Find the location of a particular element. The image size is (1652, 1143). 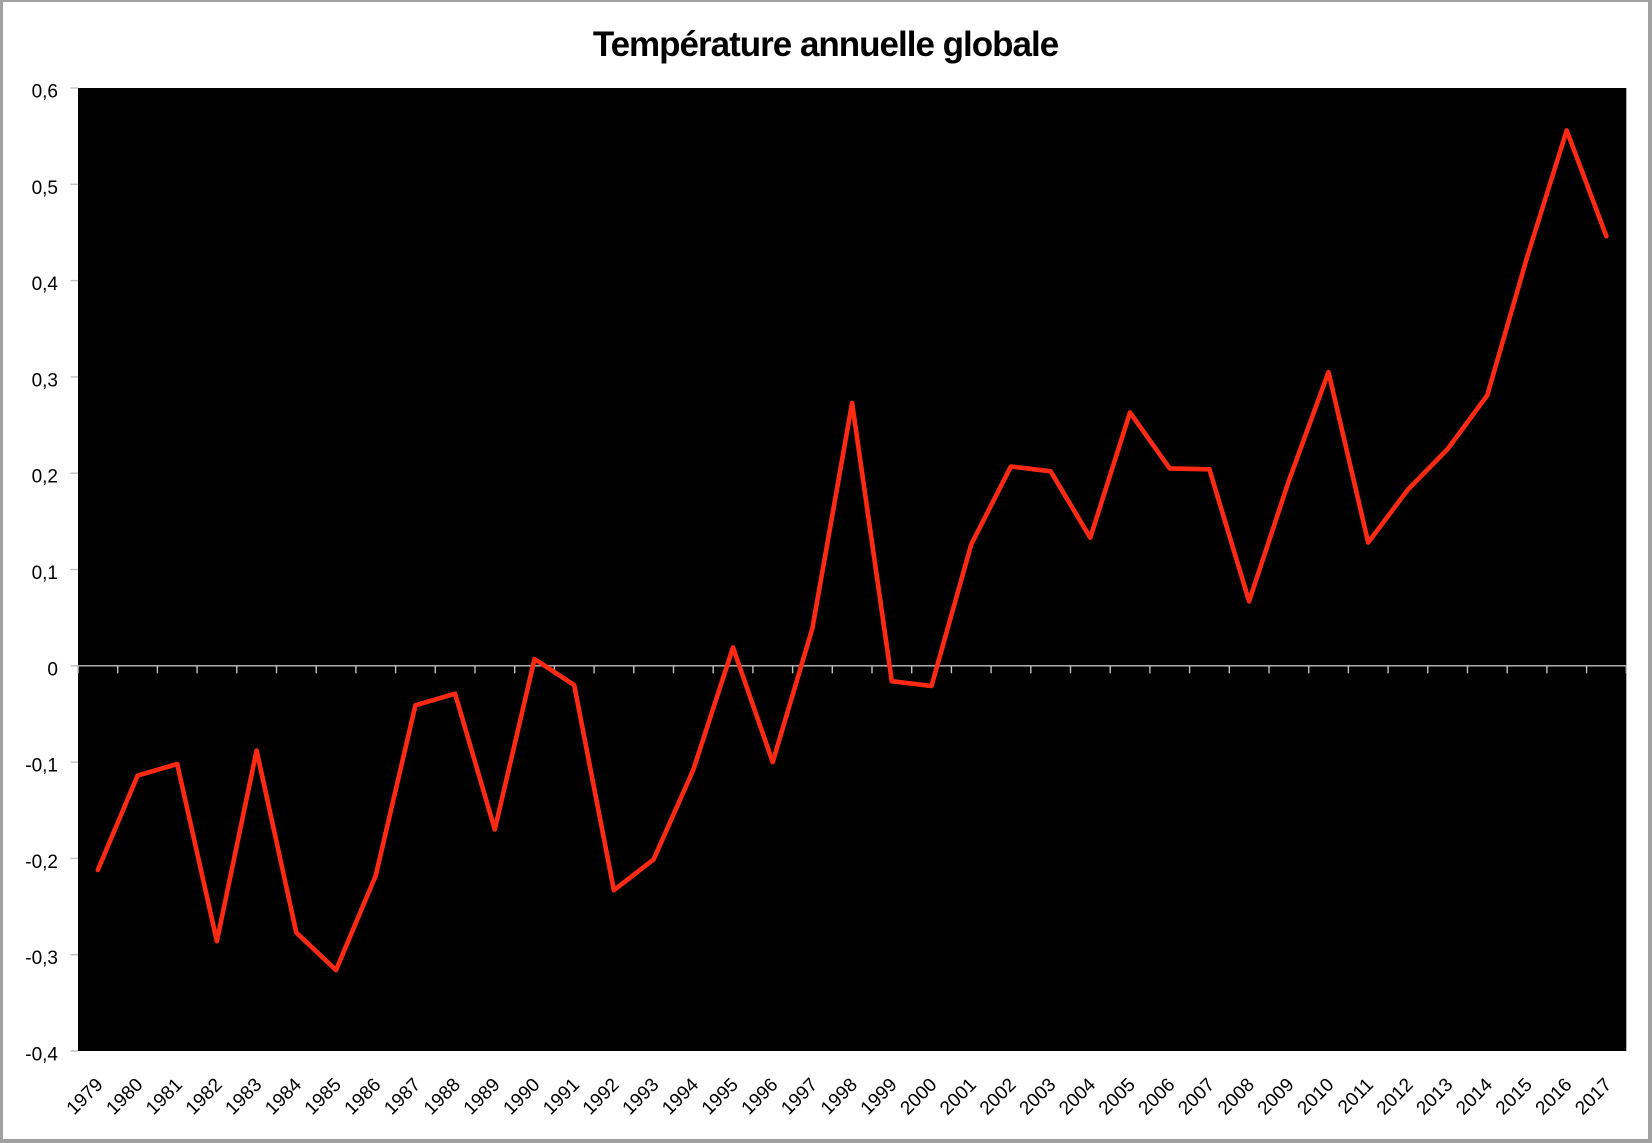

svg-text: 1985 is located at coordinates (323, 1096).